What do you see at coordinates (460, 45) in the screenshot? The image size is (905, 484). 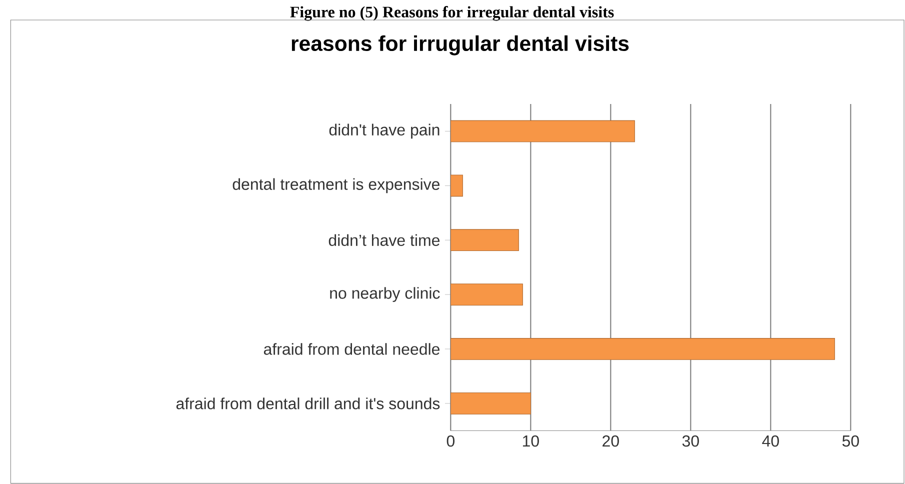 I see `chart-title: reasons for irrugular dental visits` at bounding box center [460, 45].